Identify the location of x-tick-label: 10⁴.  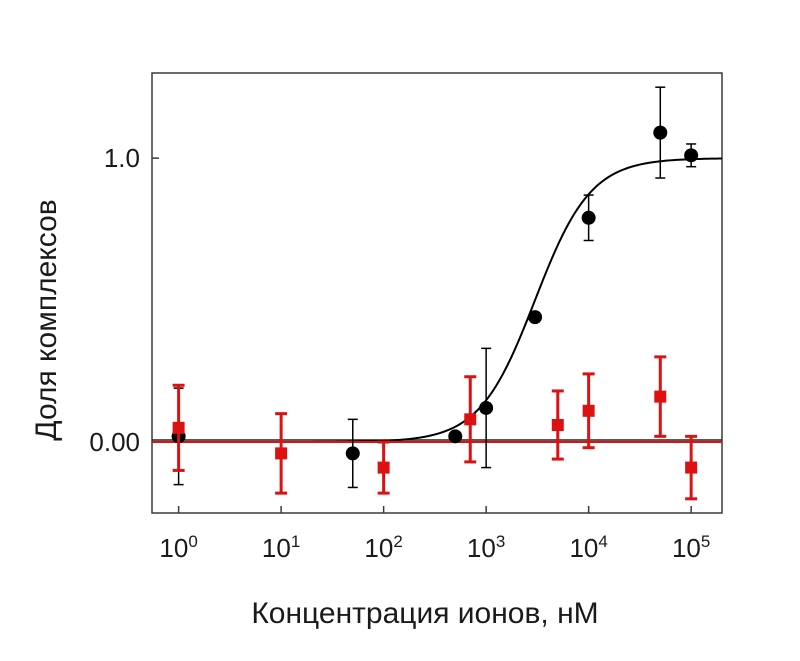
(588, 547).